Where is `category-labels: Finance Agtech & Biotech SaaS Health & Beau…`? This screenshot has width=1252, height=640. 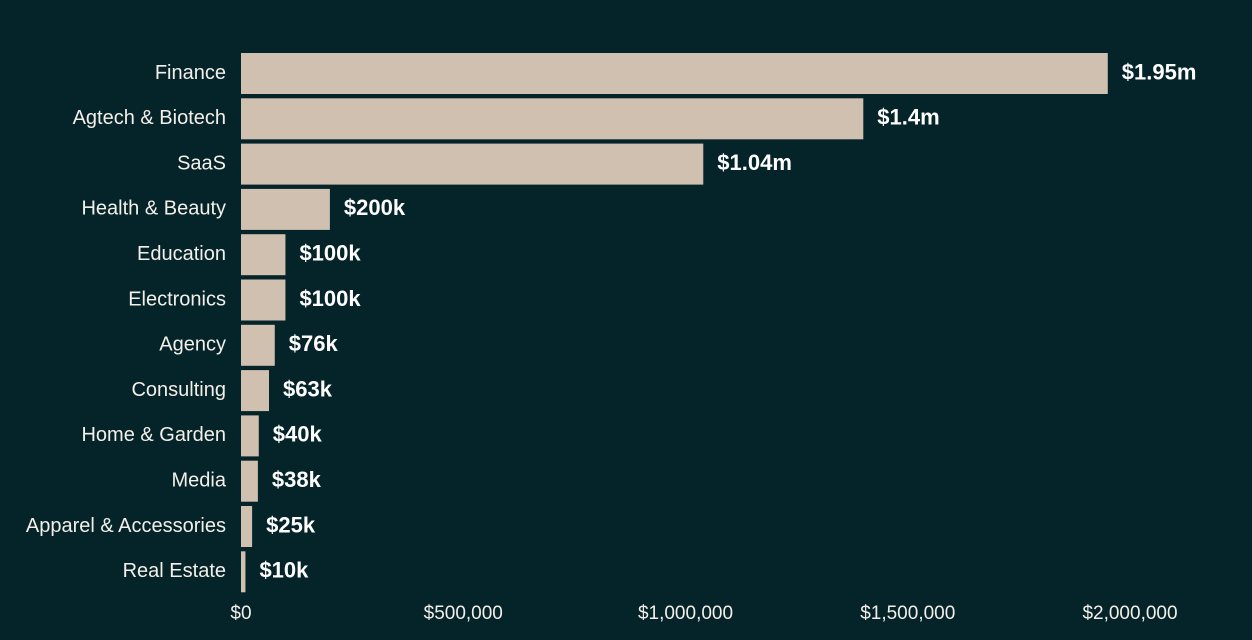
category-labels: Finance Agtech & Biotech SaaS Health & Beau… is located at coordinates (126, 322).